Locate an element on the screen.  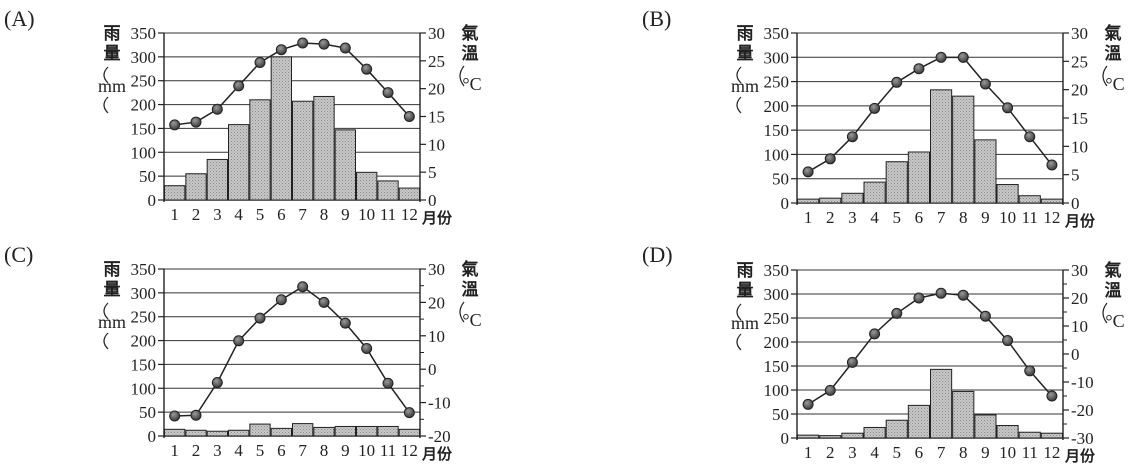
panel-label: (D) is located at coordinates (657, 254).